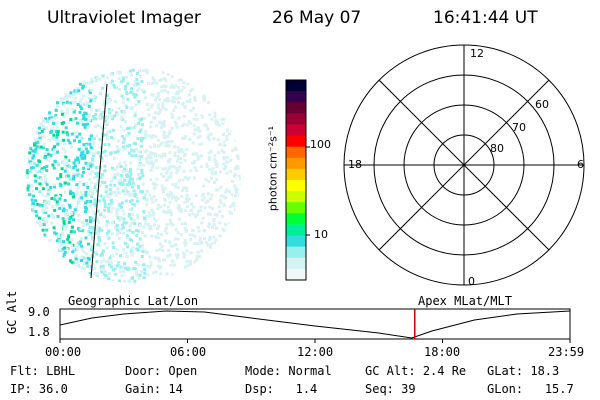  I want to click on colorbar-tick-label: 10, so click(321, 234).